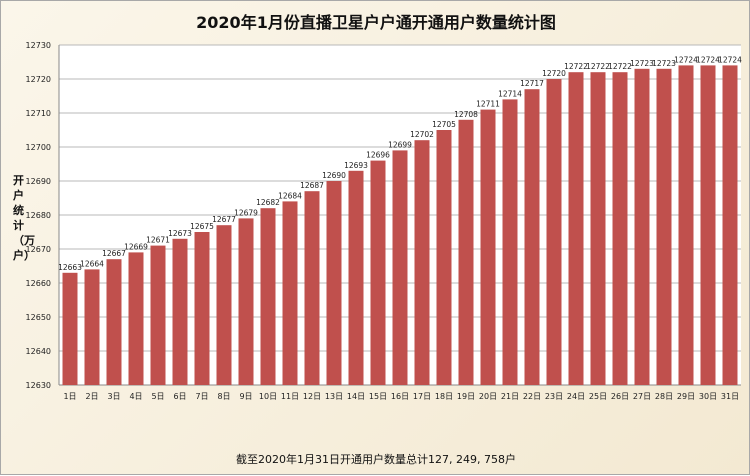  I want to click on y-tick-label: 12710, so click(38, 113).